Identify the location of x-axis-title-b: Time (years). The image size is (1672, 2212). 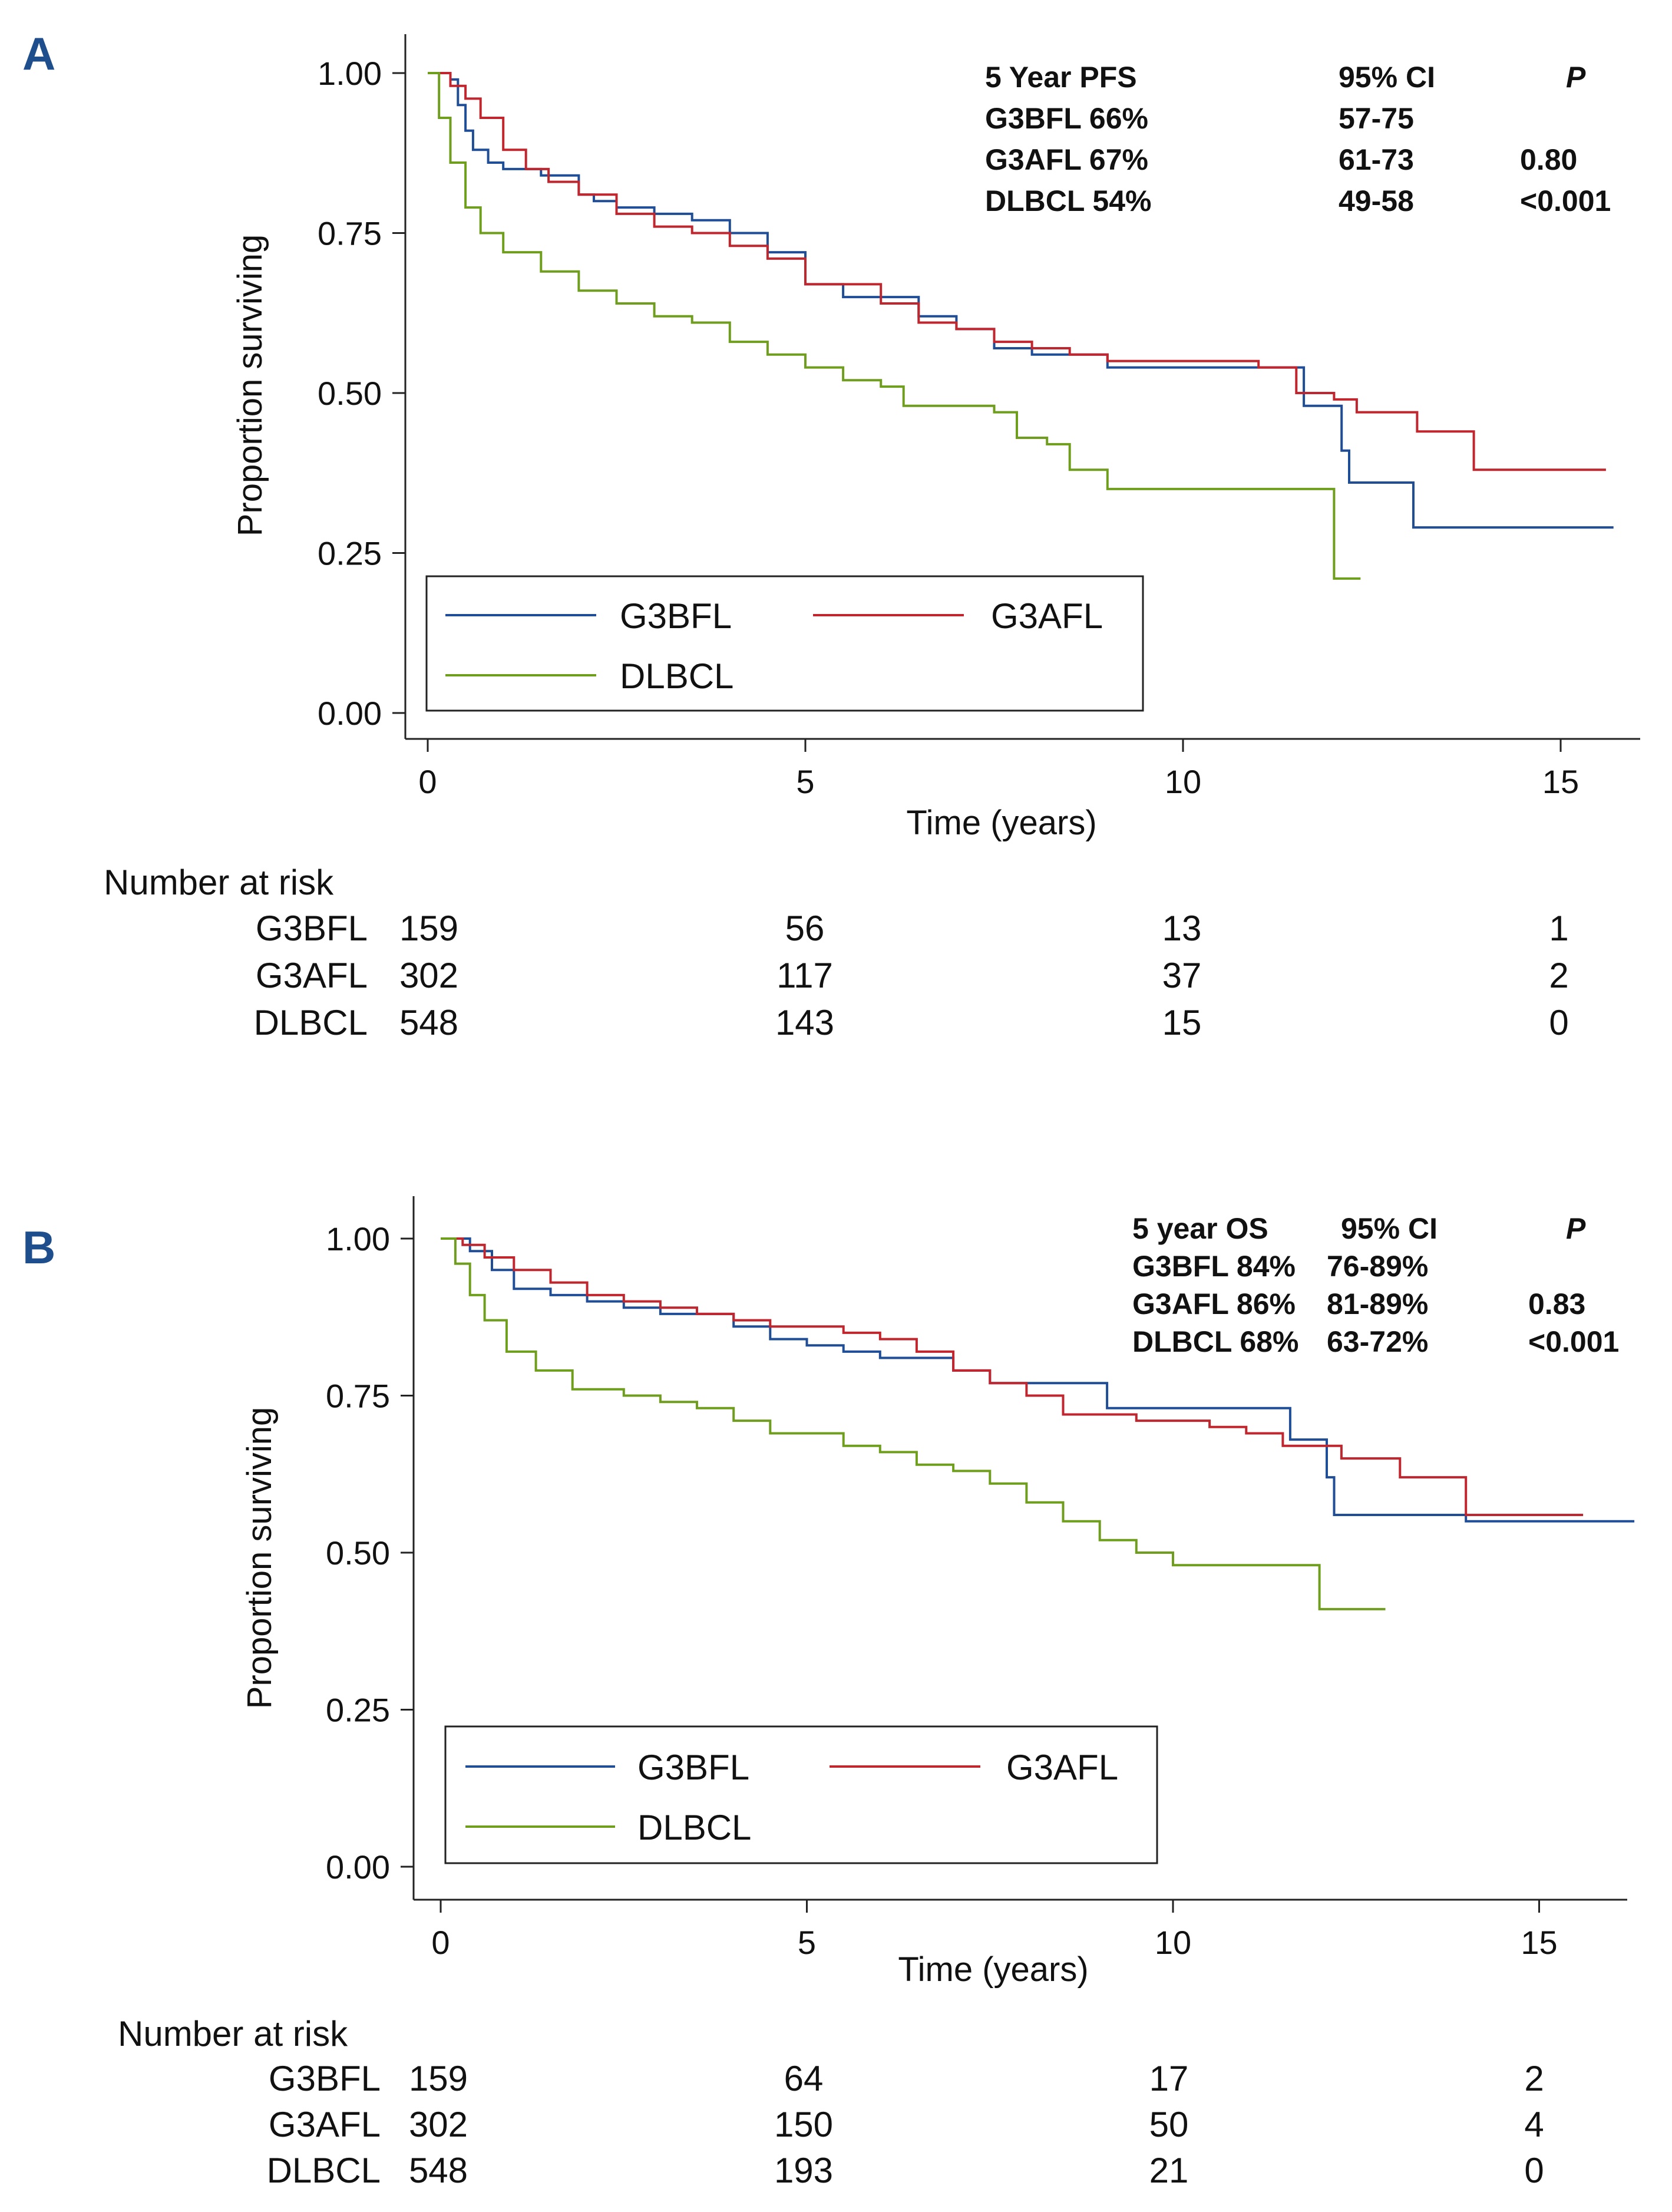
(993, 1970).